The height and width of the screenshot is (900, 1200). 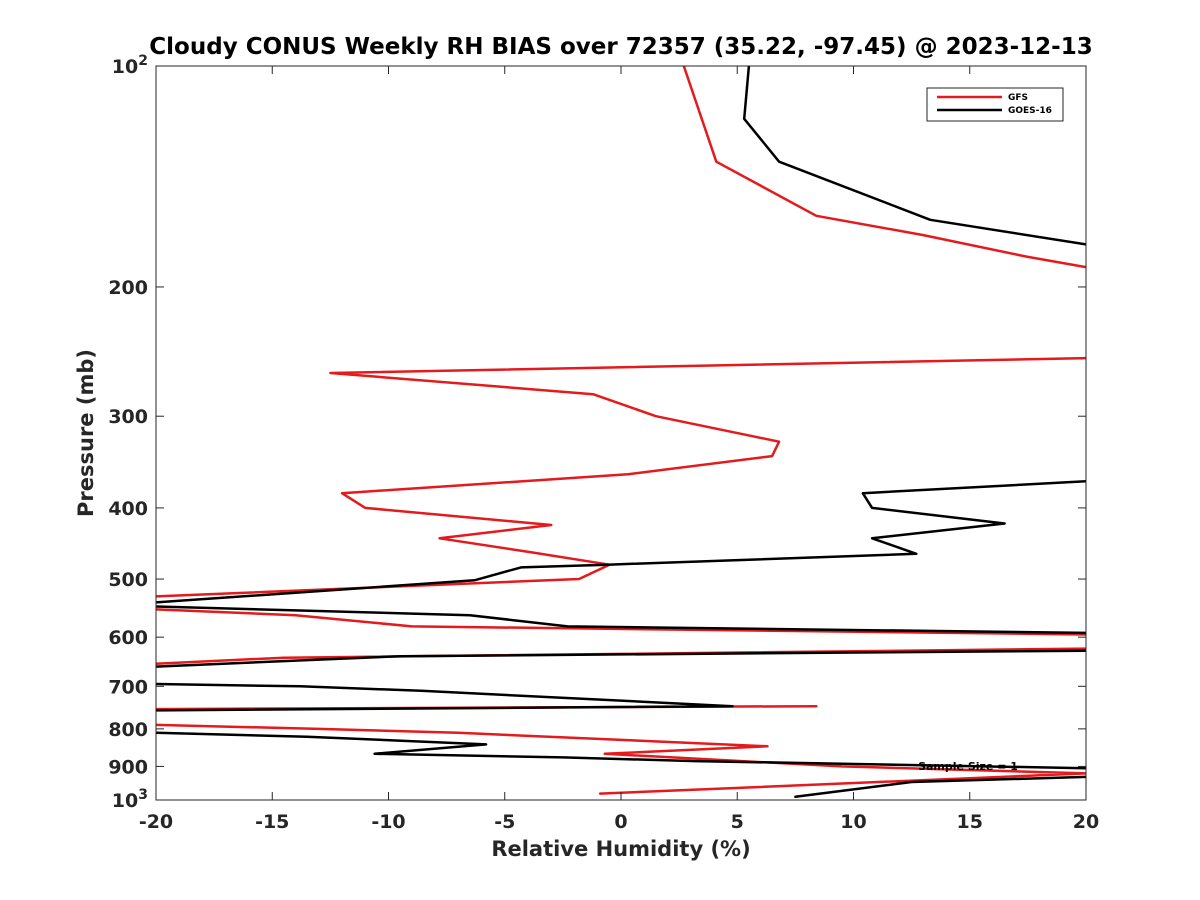 I want to click on x-tick-label: -5, so click(x=504, y=822).